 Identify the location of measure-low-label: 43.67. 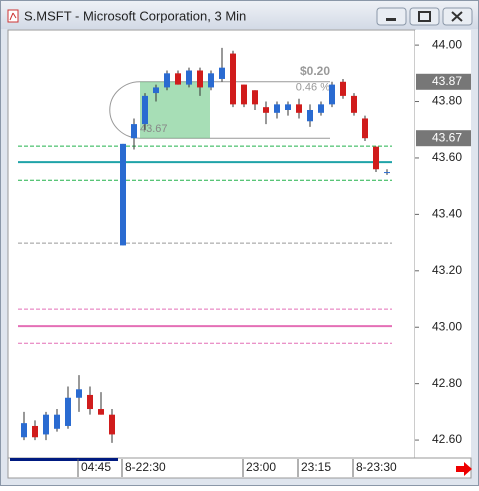
(154, 129).